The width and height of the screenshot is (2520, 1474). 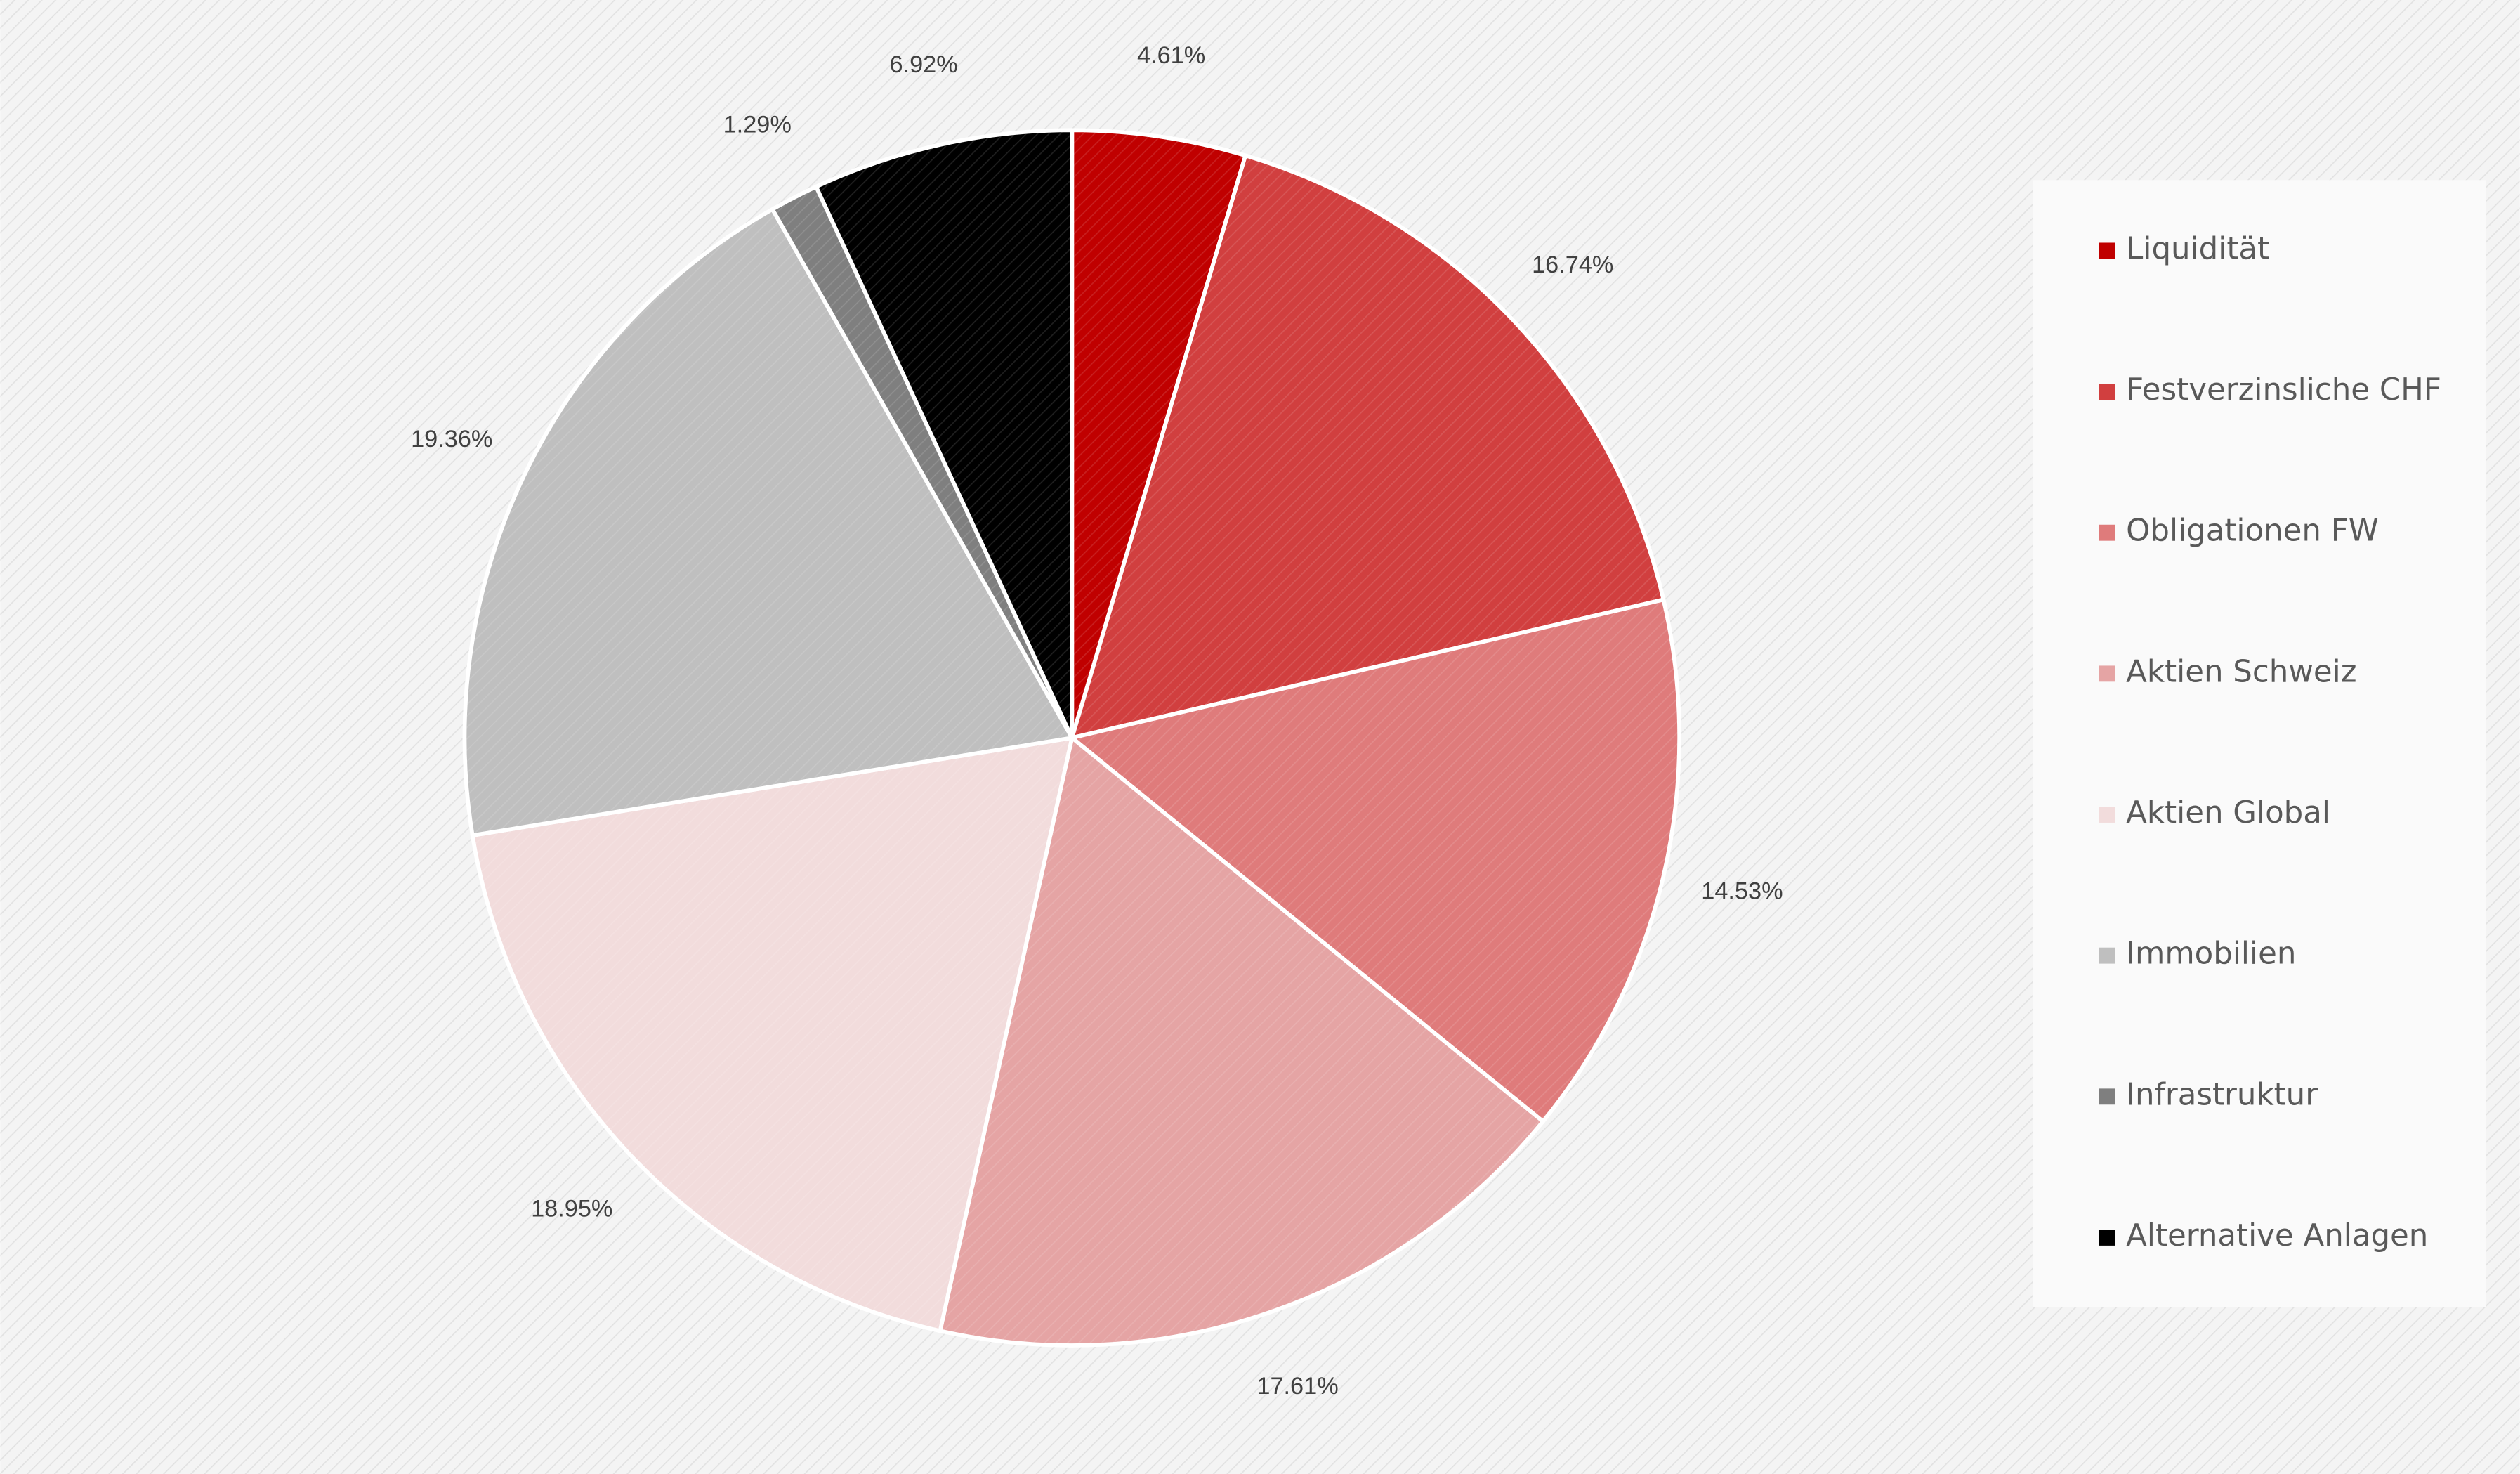 I want to click on legend-label: Festverzinsliche CHF, so click(x=2283, y=390).